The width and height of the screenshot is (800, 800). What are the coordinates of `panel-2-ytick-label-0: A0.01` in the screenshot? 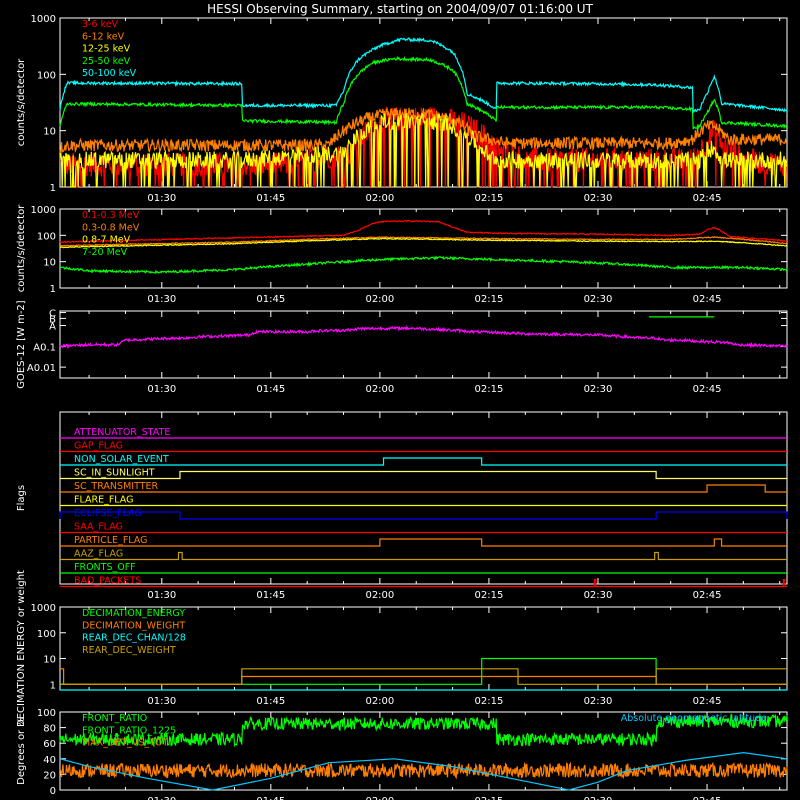 It's located at (41, 368).